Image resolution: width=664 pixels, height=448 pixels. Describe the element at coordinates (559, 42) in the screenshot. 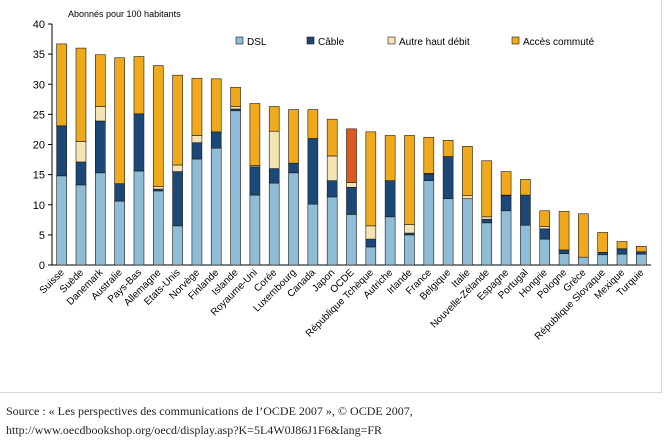

I see `legend-label: Accès commuté` at that location.